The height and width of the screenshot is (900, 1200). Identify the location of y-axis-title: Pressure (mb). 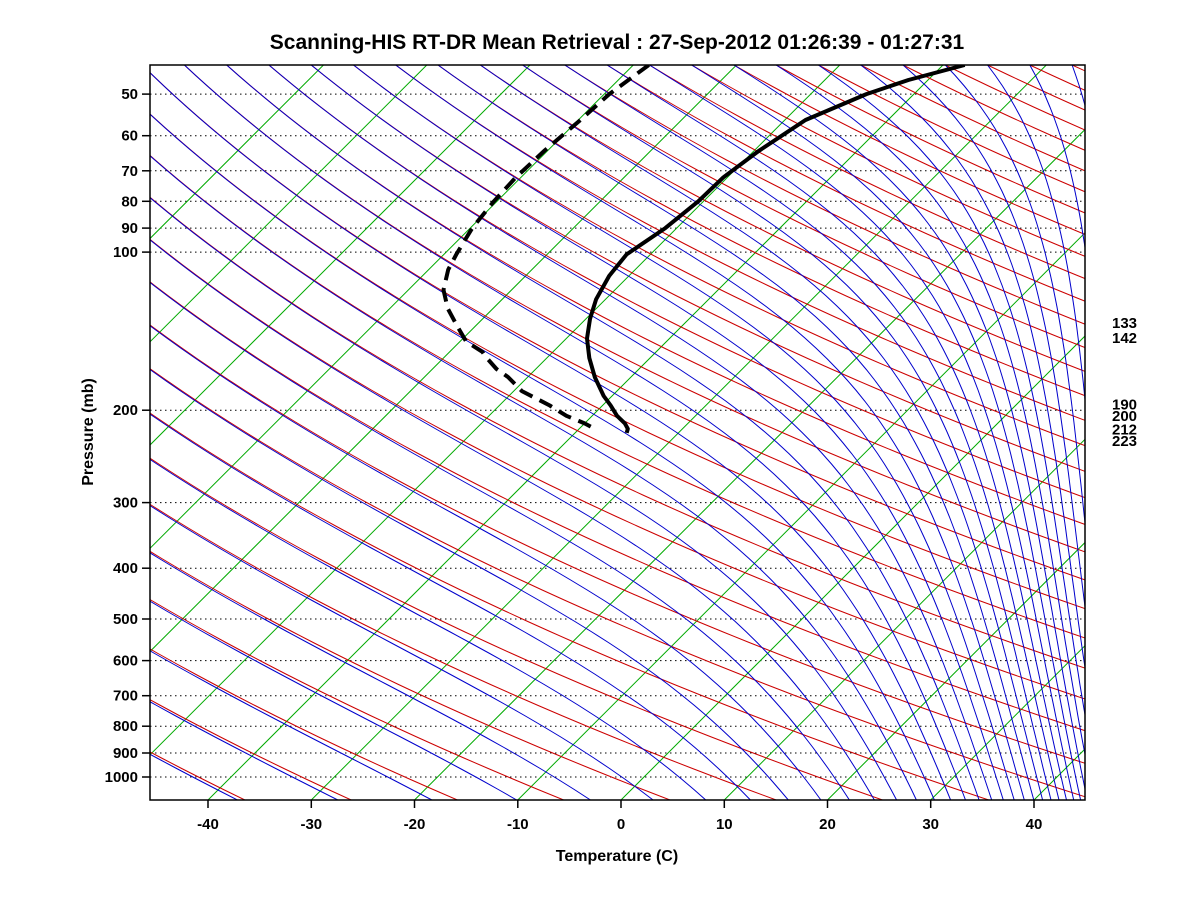
(88, 432).